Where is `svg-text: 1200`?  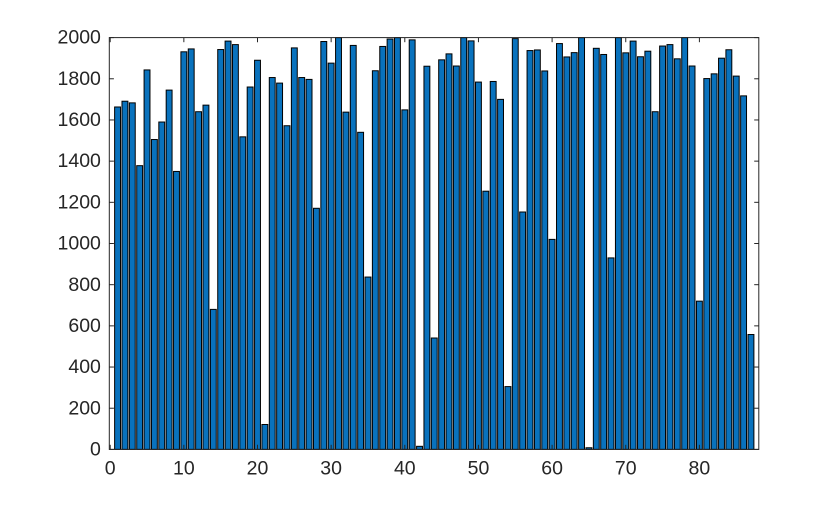
svg-text: 1200 is located at coordinates (80, 202).